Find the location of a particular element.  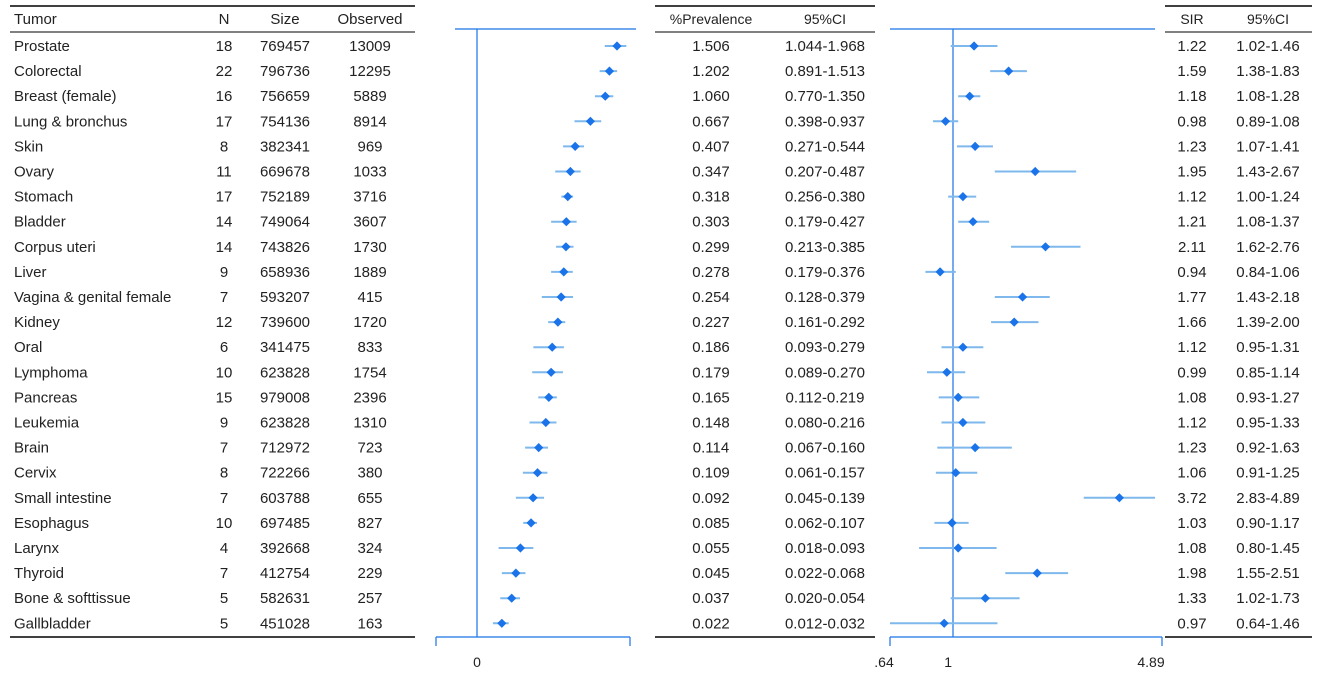

prevalence-cell: 0.299 is located at coordinates (711, 247).